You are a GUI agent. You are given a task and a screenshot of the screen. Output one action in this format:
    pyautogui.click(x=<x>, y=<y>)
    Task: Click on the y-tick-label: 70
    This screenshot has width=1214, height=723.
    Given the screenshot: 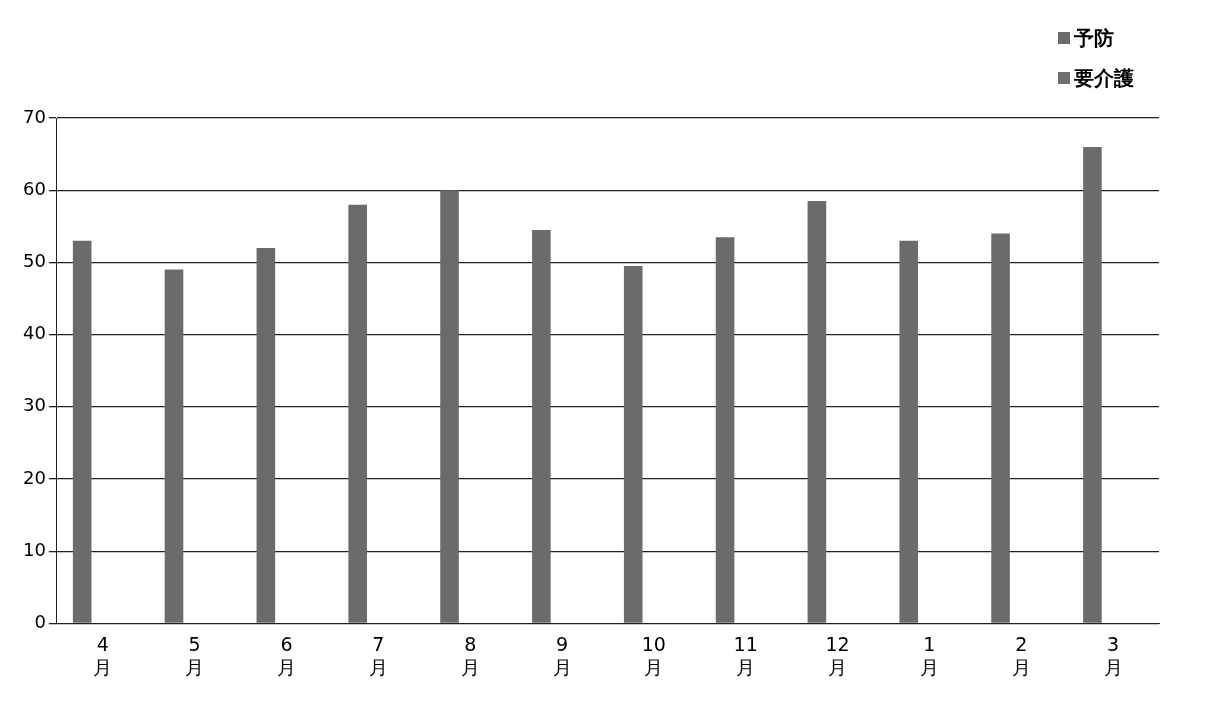 What is the action you would take?
    pyautogui.click(x=34, y=116)
    